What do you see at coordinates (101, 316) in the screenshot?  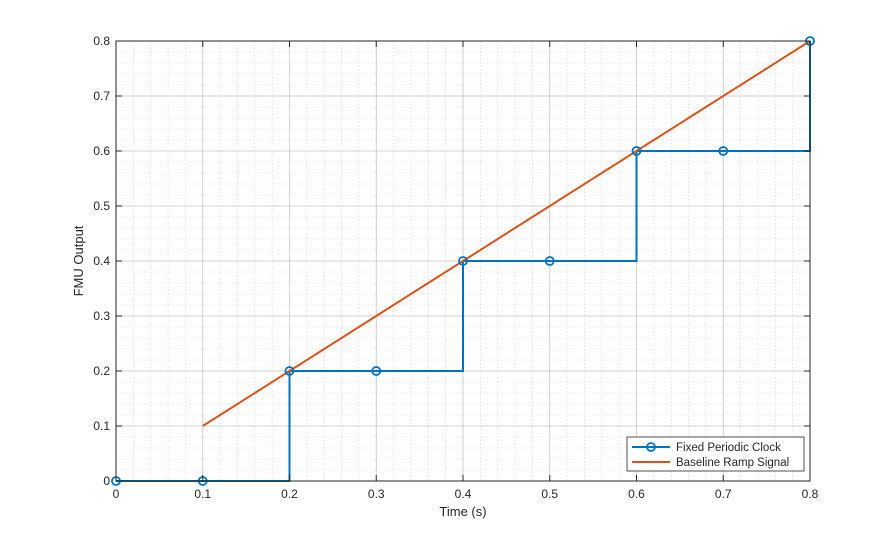 I see `y-tick-label: 0.3` at bounding box center [101, 316].